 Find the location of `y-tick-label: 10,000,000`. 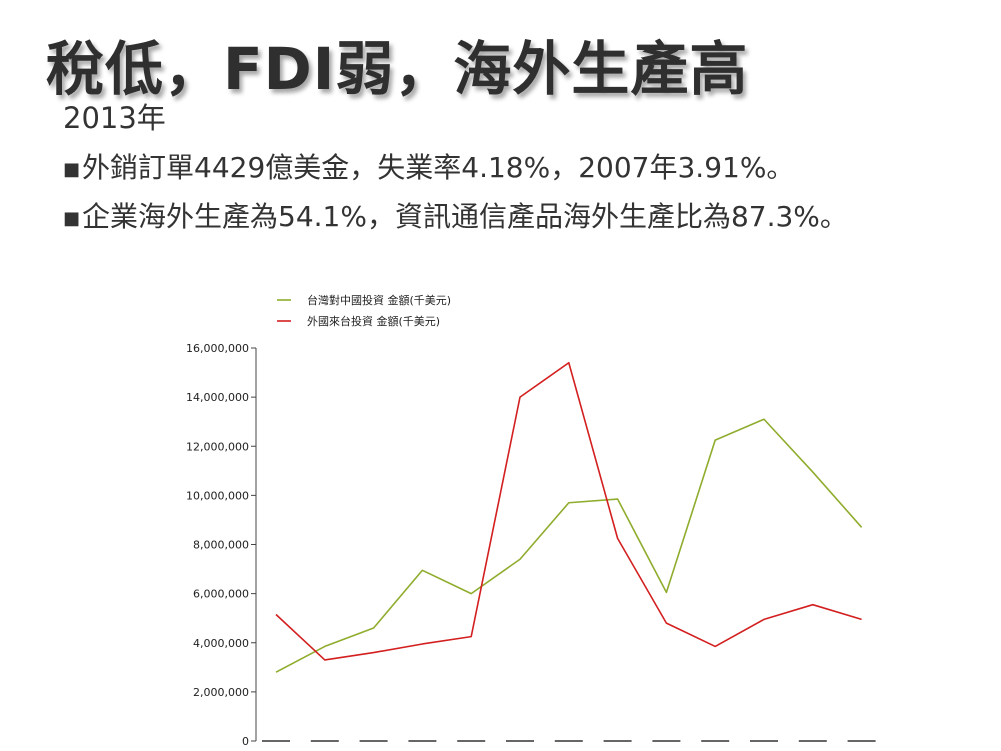

y-tick-label: 10,000,000 is located at coordinates (217, 495).